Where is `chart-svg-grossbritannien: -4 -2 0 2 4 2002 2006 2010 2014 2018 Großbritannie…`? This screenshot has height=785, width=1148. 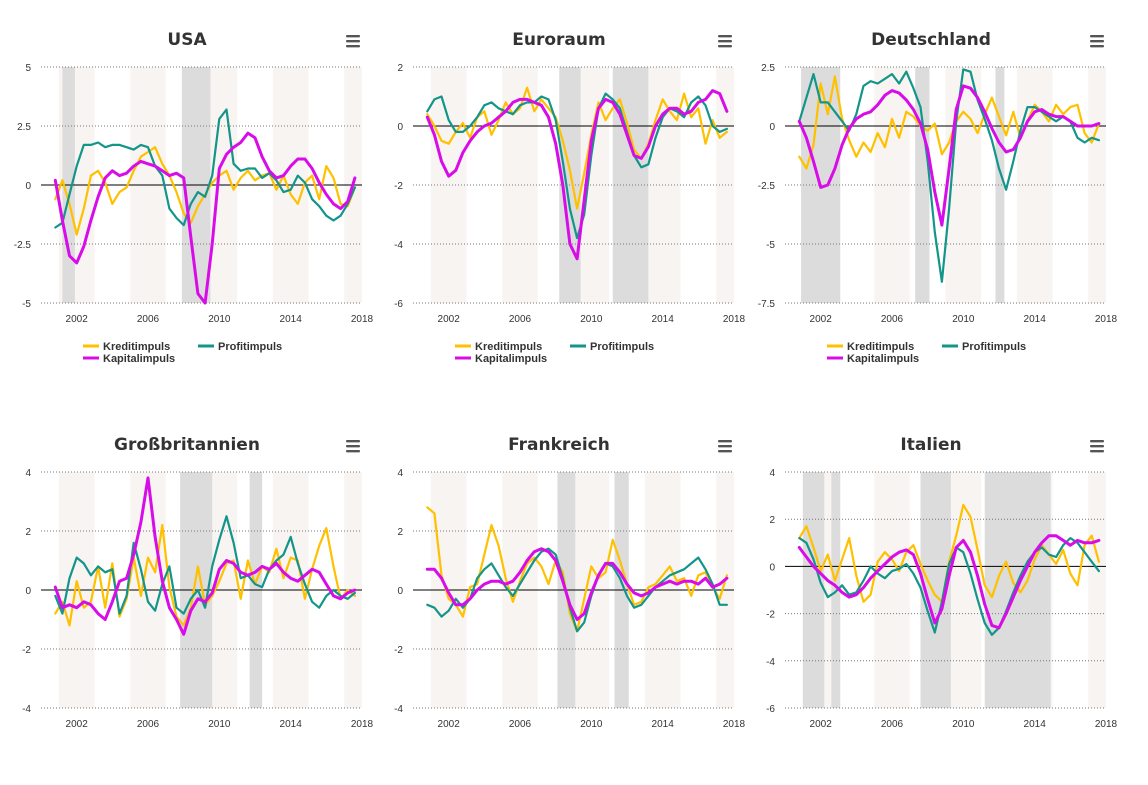
chart-svg-grossbritannien: -4 -2 0 2 4 2002 2006 2010 2014 2018 Großbritannie… is located at coordinates (198, 582).